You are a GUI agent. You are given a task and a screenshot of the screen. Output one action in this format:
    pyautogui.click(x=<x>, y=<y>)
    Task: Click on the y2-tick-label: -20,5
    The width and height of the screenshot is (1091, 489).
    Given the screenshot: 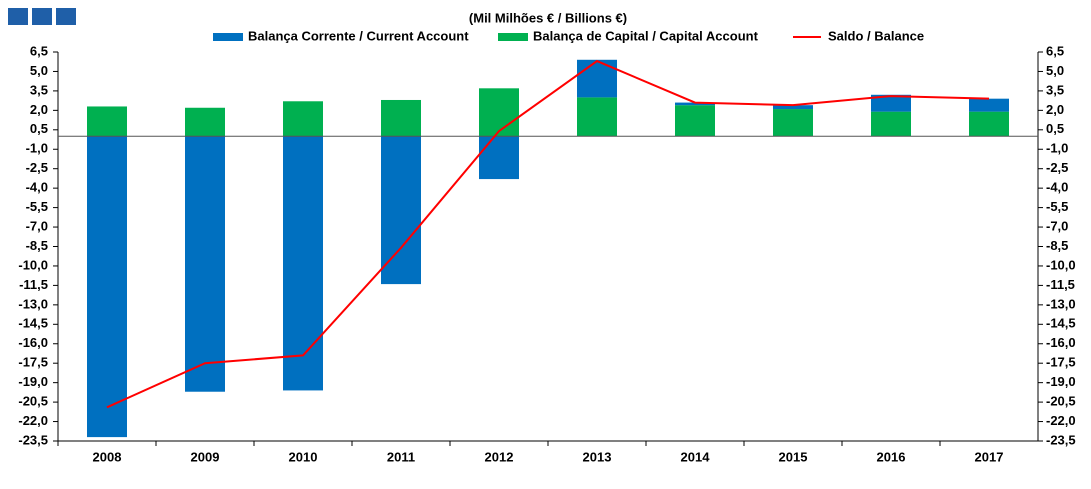 What is the action you would take?
    pyautogui.click(x=1061, y=401)
    